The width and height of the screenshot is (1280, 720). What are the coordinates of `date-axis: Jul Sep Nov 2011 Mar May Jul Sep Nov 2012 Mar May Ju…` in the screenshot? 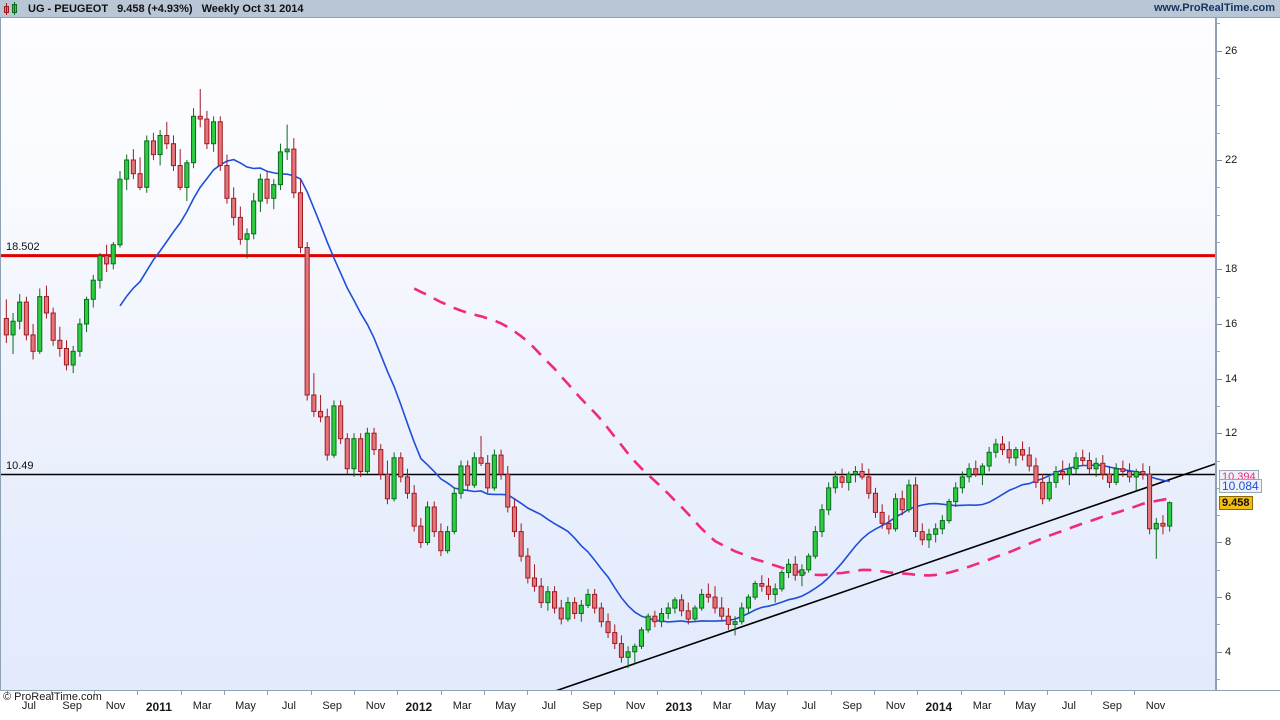 It's located at (640, 705).